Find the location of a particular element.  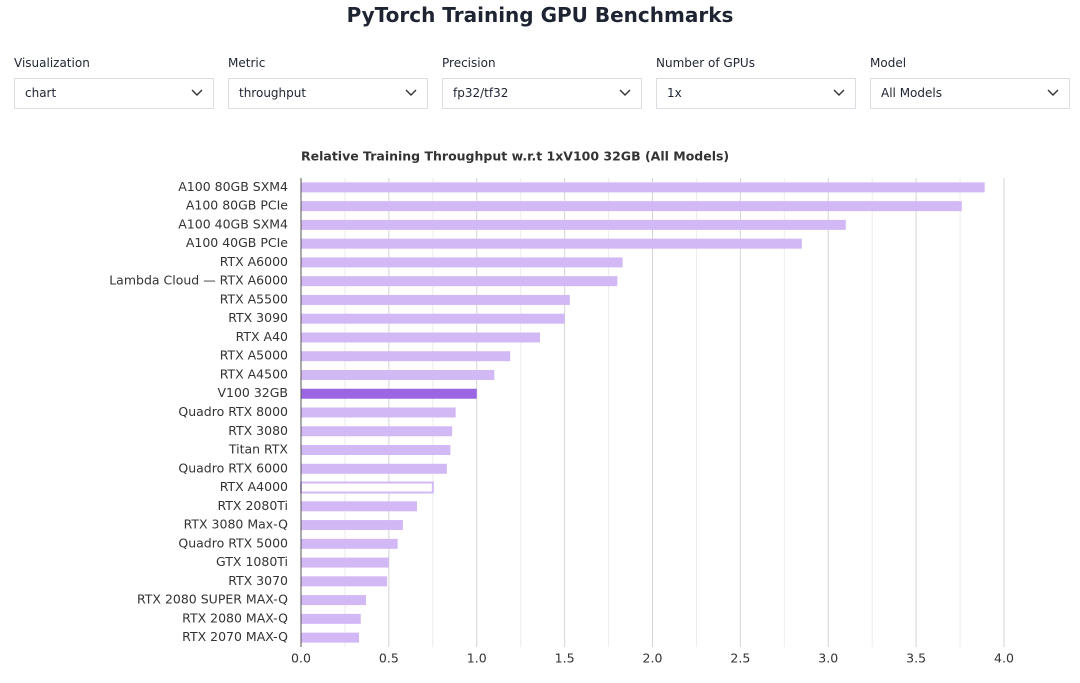

y-tick-label: Quadro RTX 5000 is located at coordinates (233, 542).